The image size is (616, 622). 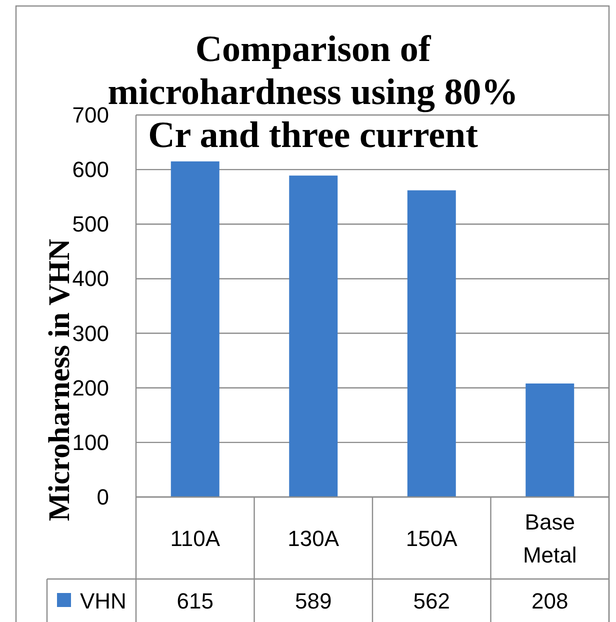 What do you see at coordinates (103, 601) in the screenshot?
I see `legend-label: VHN` at bounding box center [103, 601].